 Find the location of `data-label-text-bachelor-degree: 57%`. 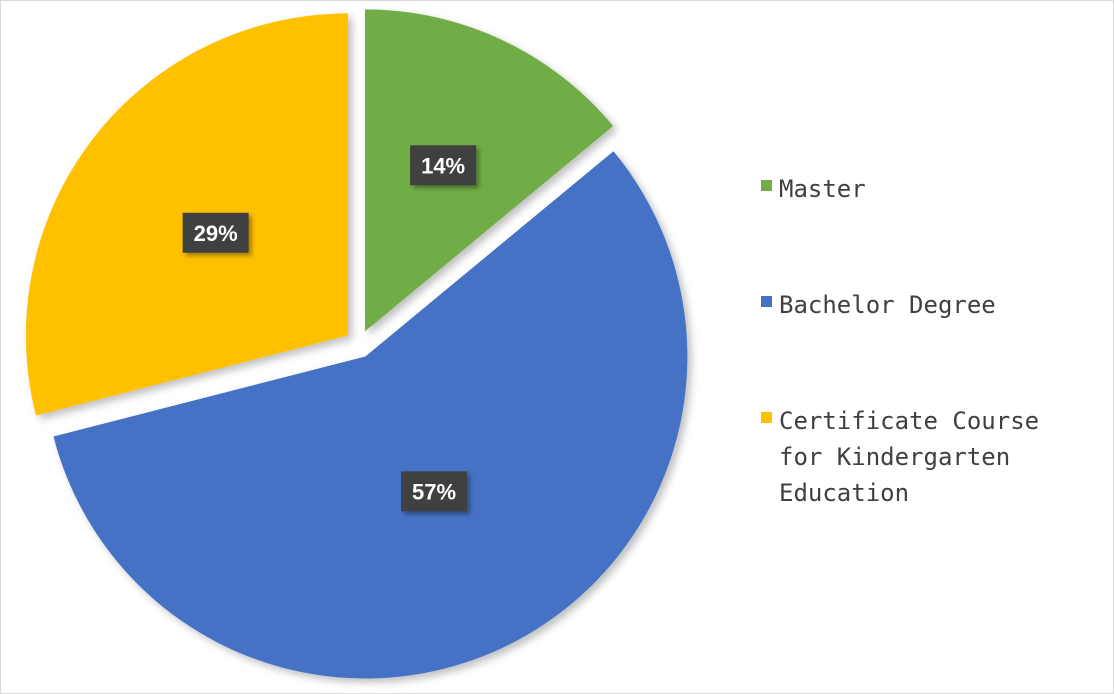

data-label-text-bachelor-degree: 57% is located at coordinates (434, 491).